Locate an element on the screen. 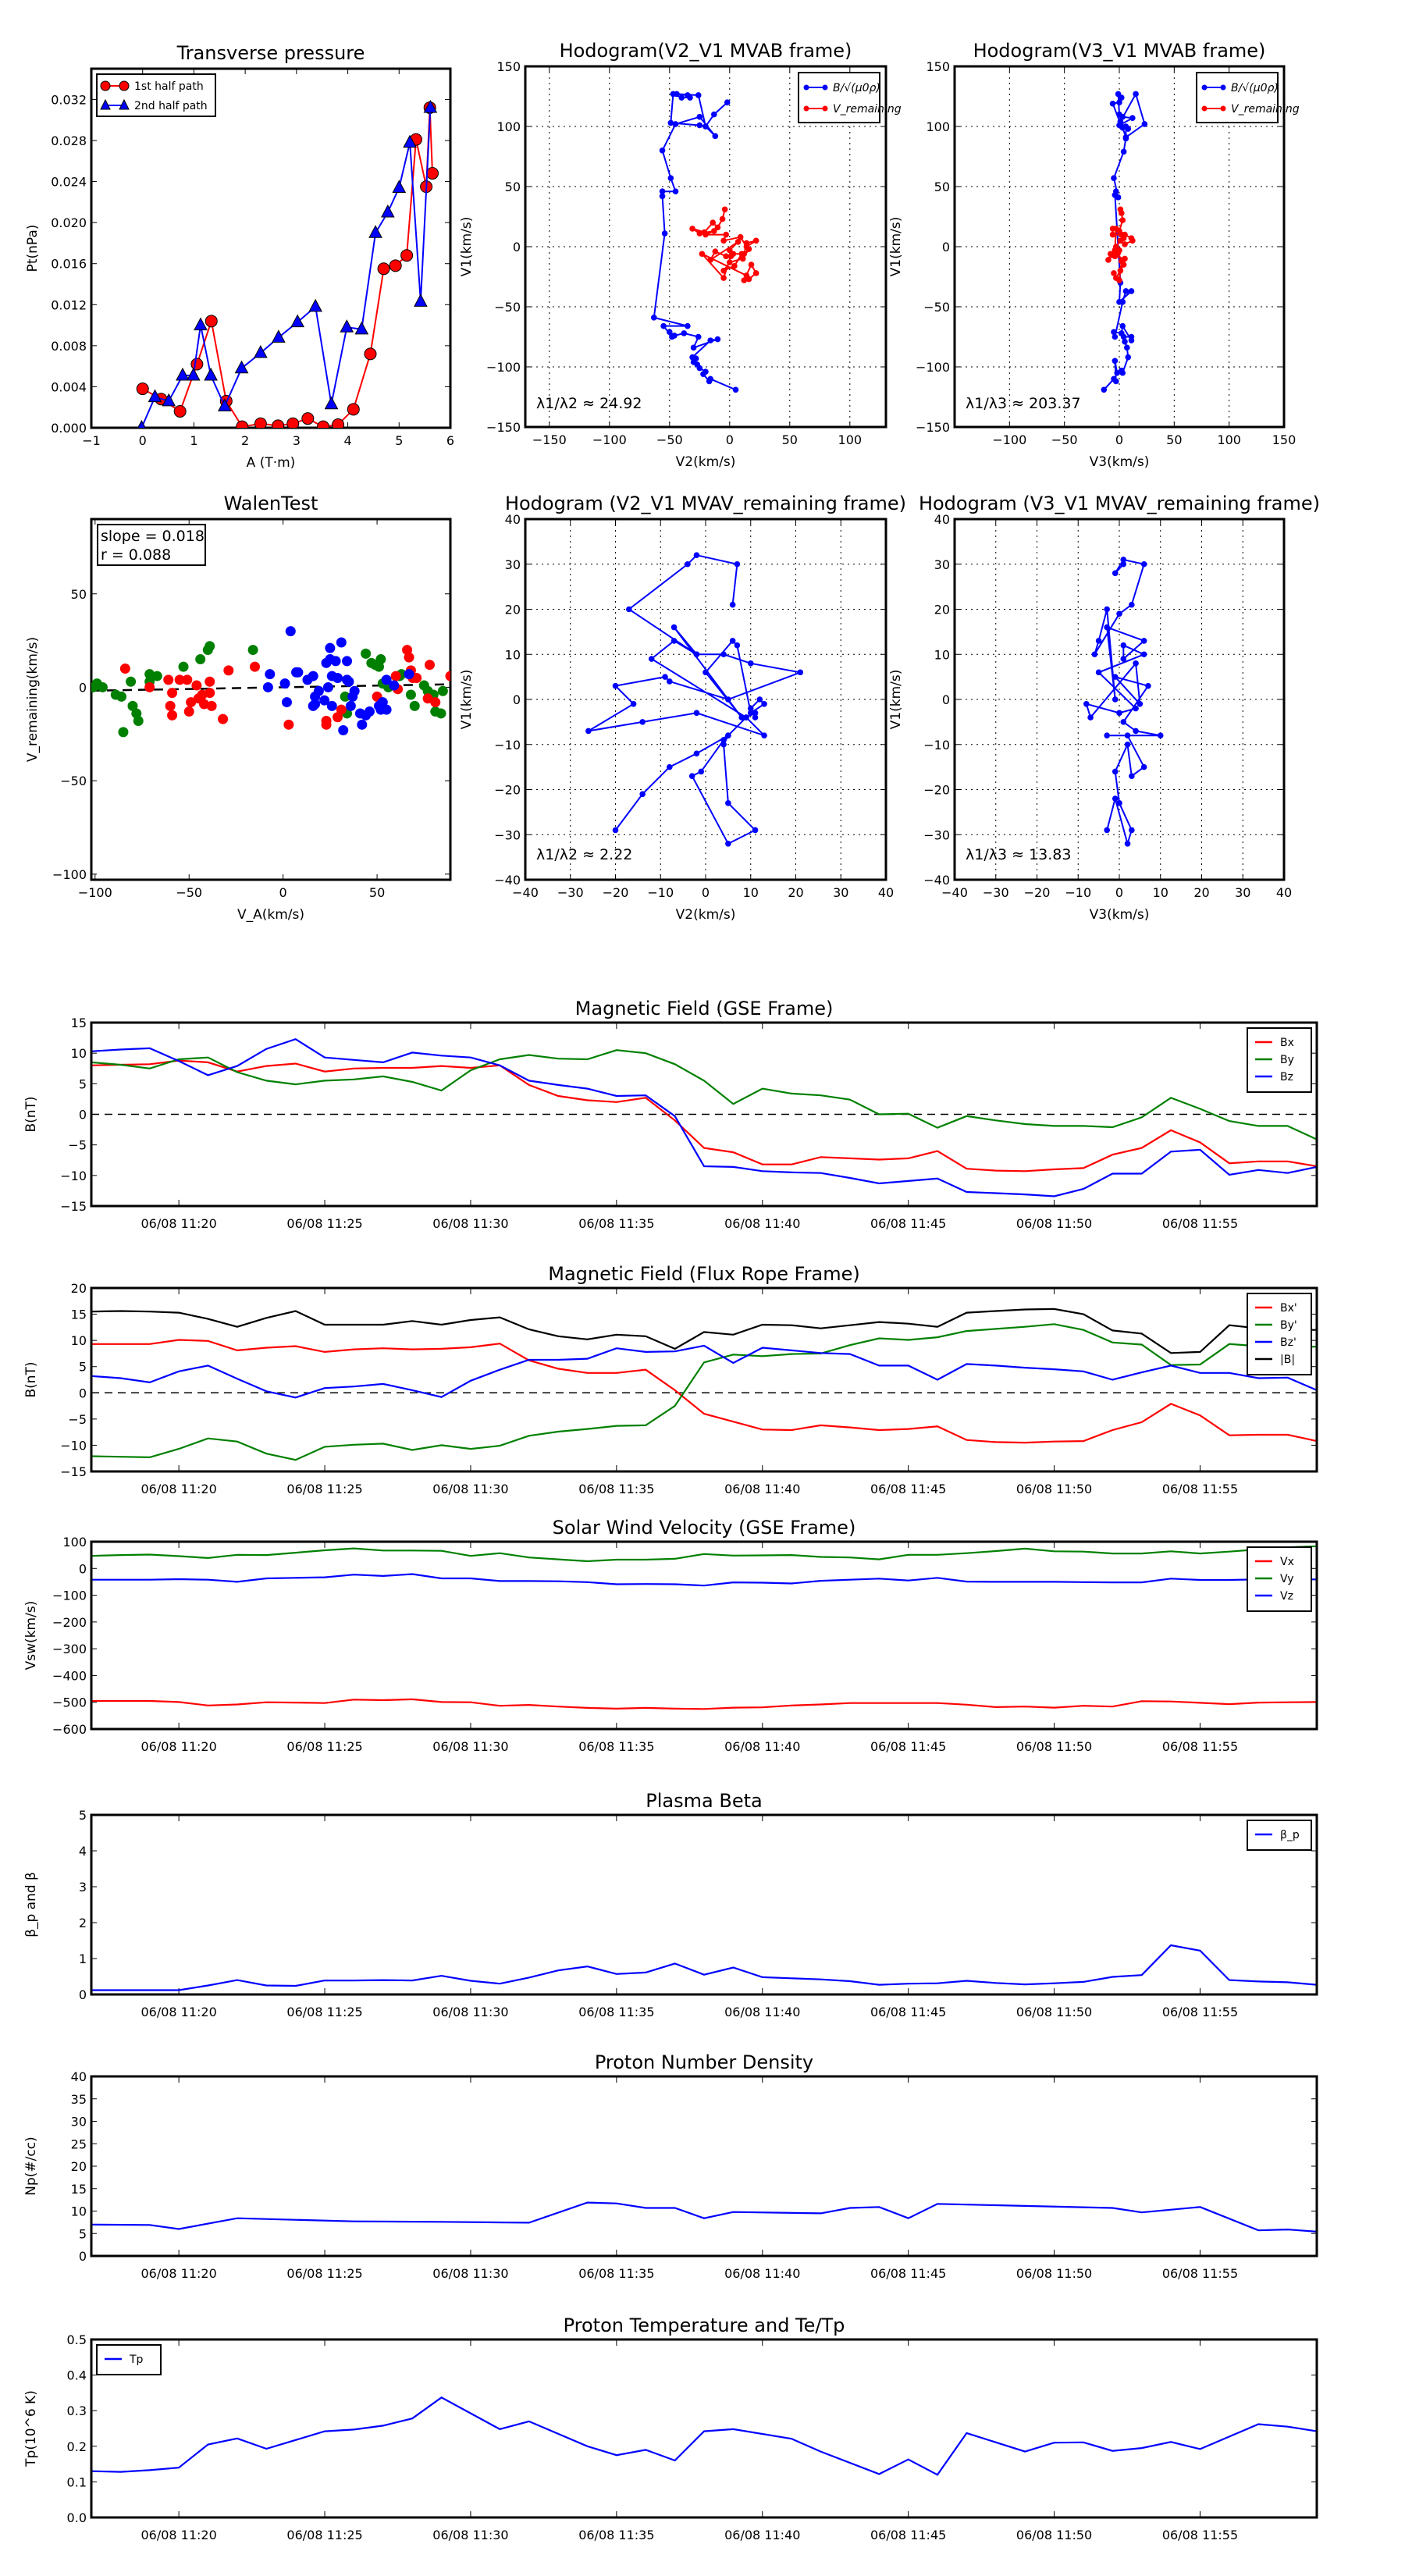 The width and height of the screenshot is (1405, 2576). x-tick-label: 0 is located at coordinates (730, 439).